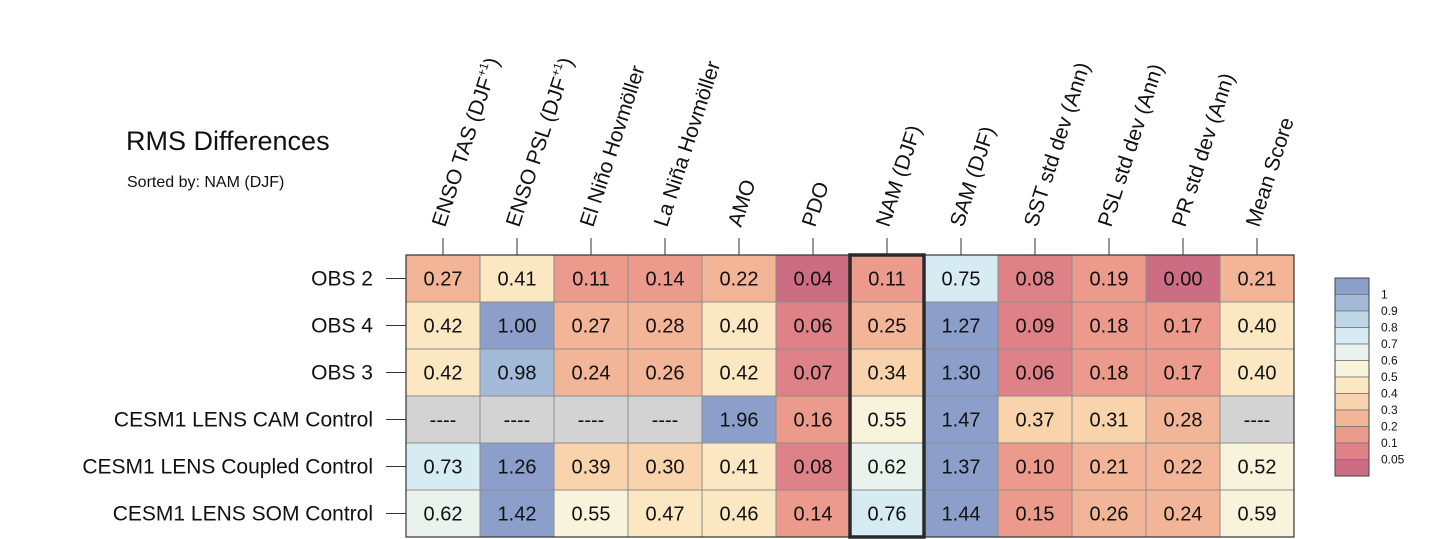 The height and width of the screenshot is (539, 1437). I want to click on chart-title: RMS Differences, so click(228, 141).